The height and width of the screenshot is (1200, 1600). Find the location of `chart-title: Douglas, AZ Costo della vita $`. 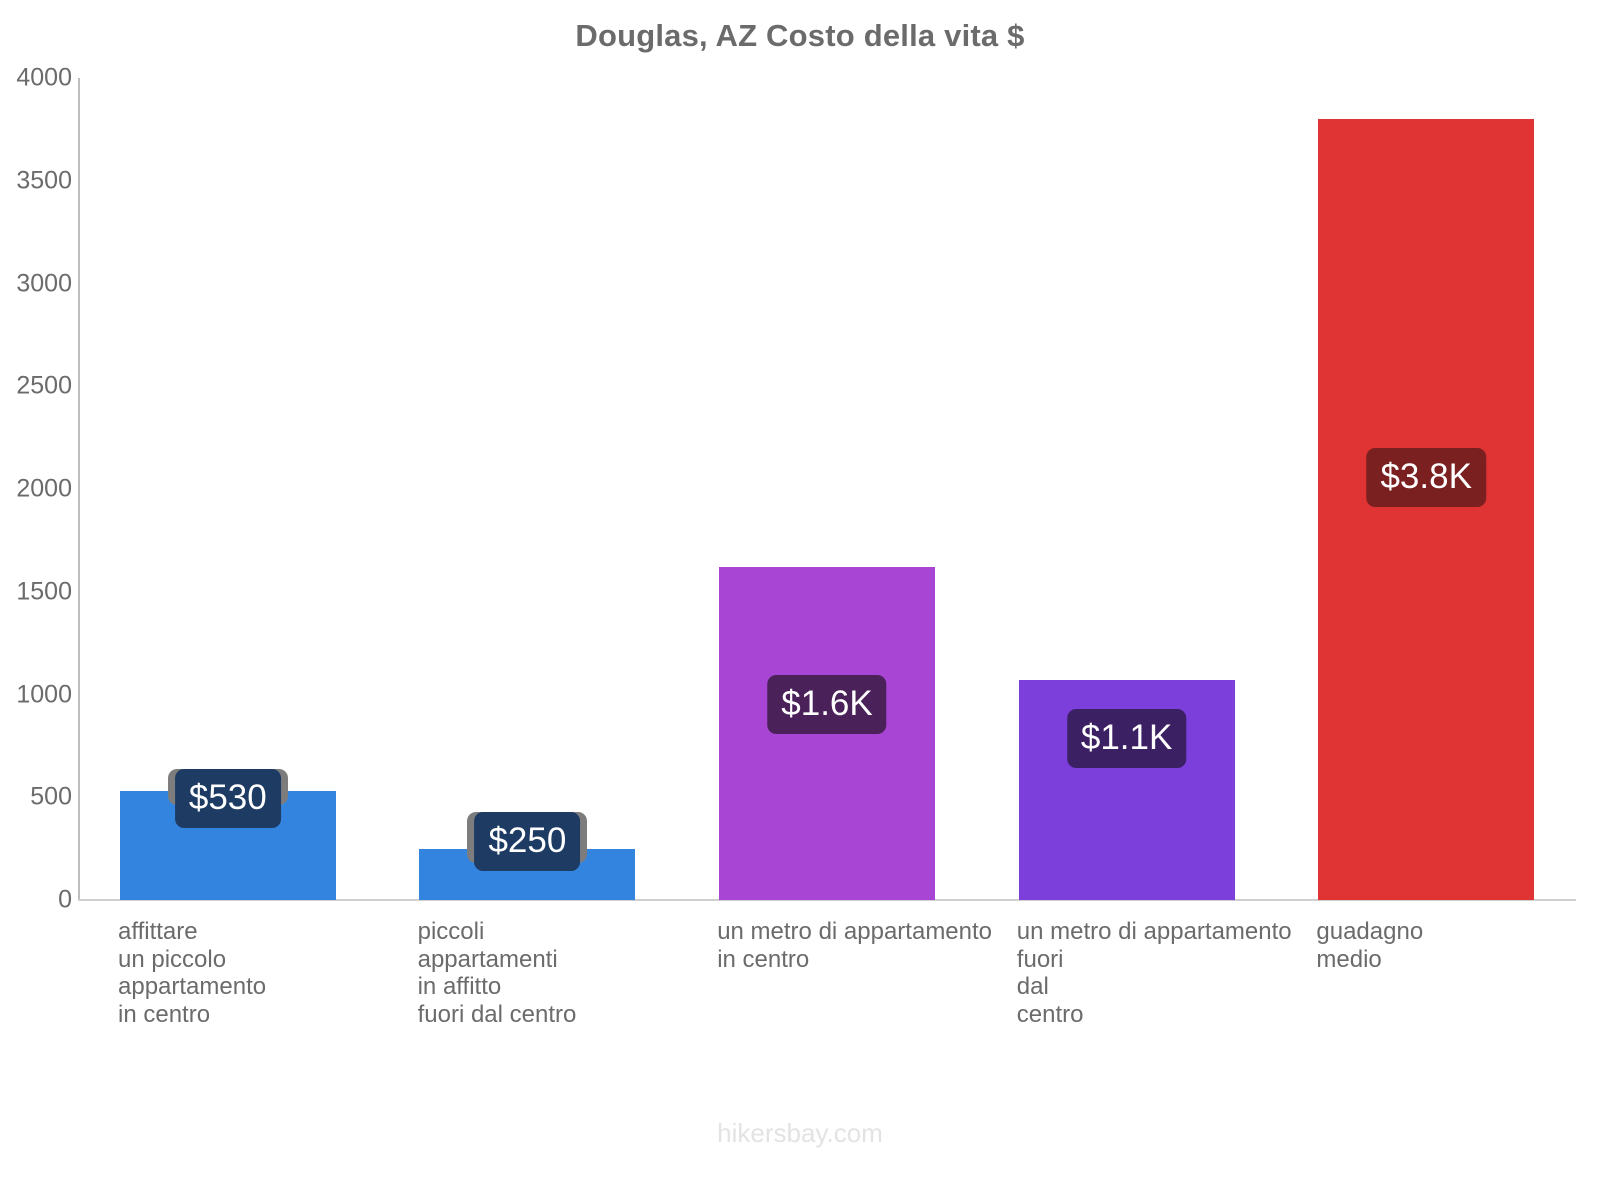

chart-title: Douglas, AZ Costo della vita $ is located at coordinates (800, 35).